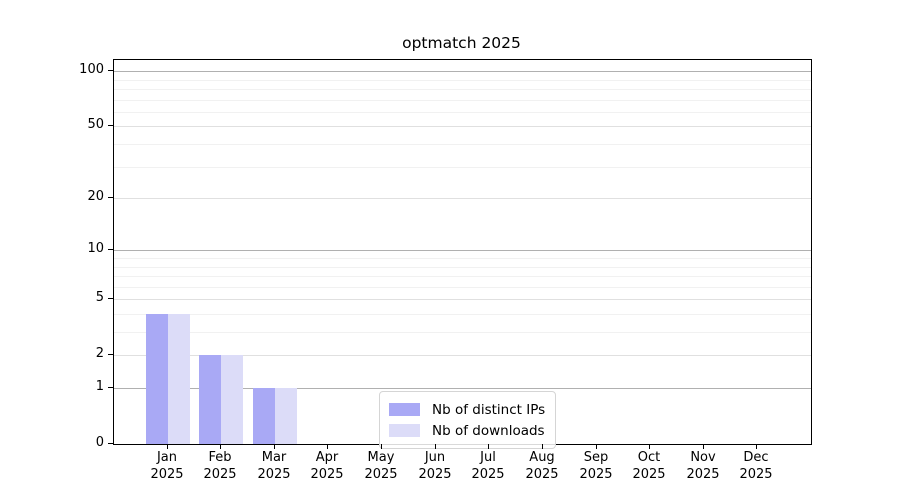  What do you see at coordinates (95, 196) in the screenshot?
I see `y-tick-label: 20` at bounding box center [95, 196].